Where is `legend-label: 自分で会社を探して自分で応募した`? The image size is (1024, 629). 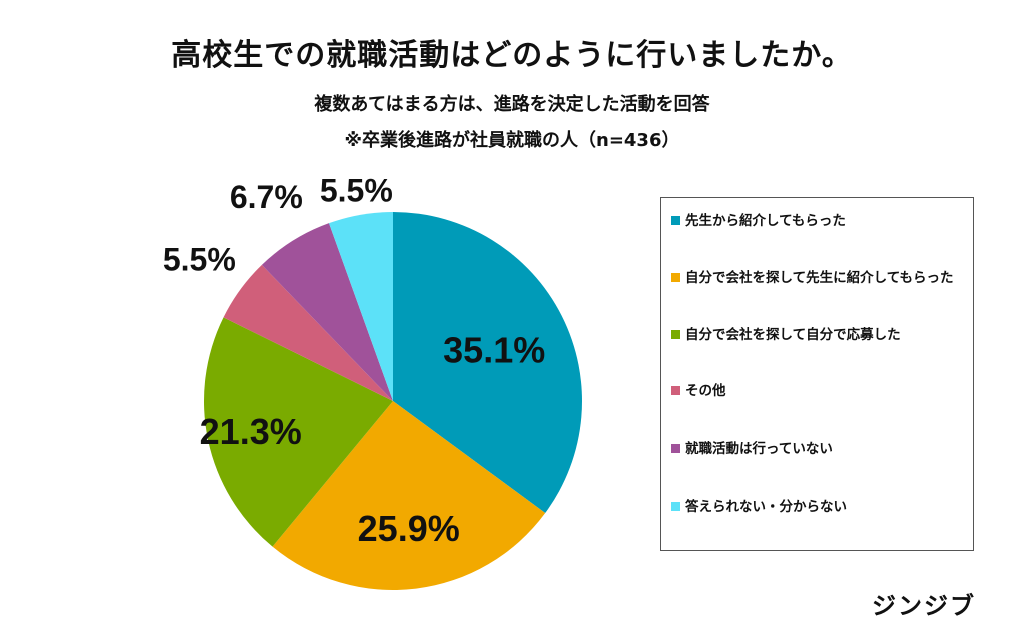 legend-label: 自分で会社を探して自分で応募した is located at coordinates (793, 335).